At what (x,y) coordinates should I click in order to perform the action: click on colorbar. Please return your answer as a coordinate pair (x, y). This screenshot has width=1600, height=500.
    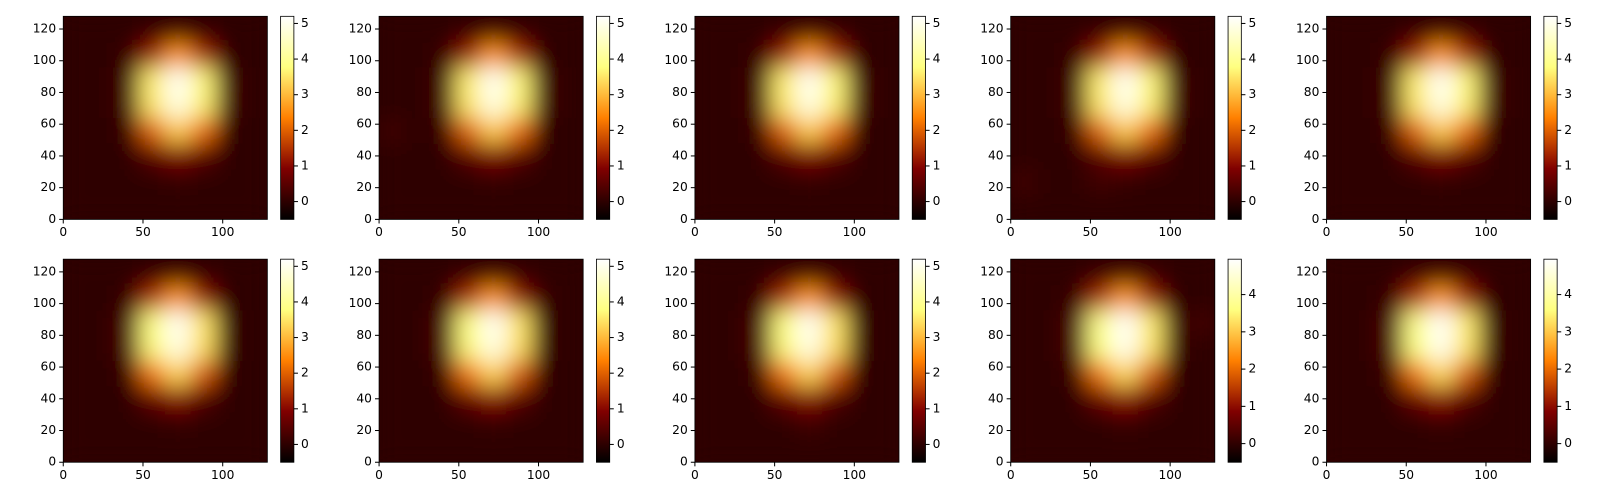
    Looking at the image, I should click on (918, 360).